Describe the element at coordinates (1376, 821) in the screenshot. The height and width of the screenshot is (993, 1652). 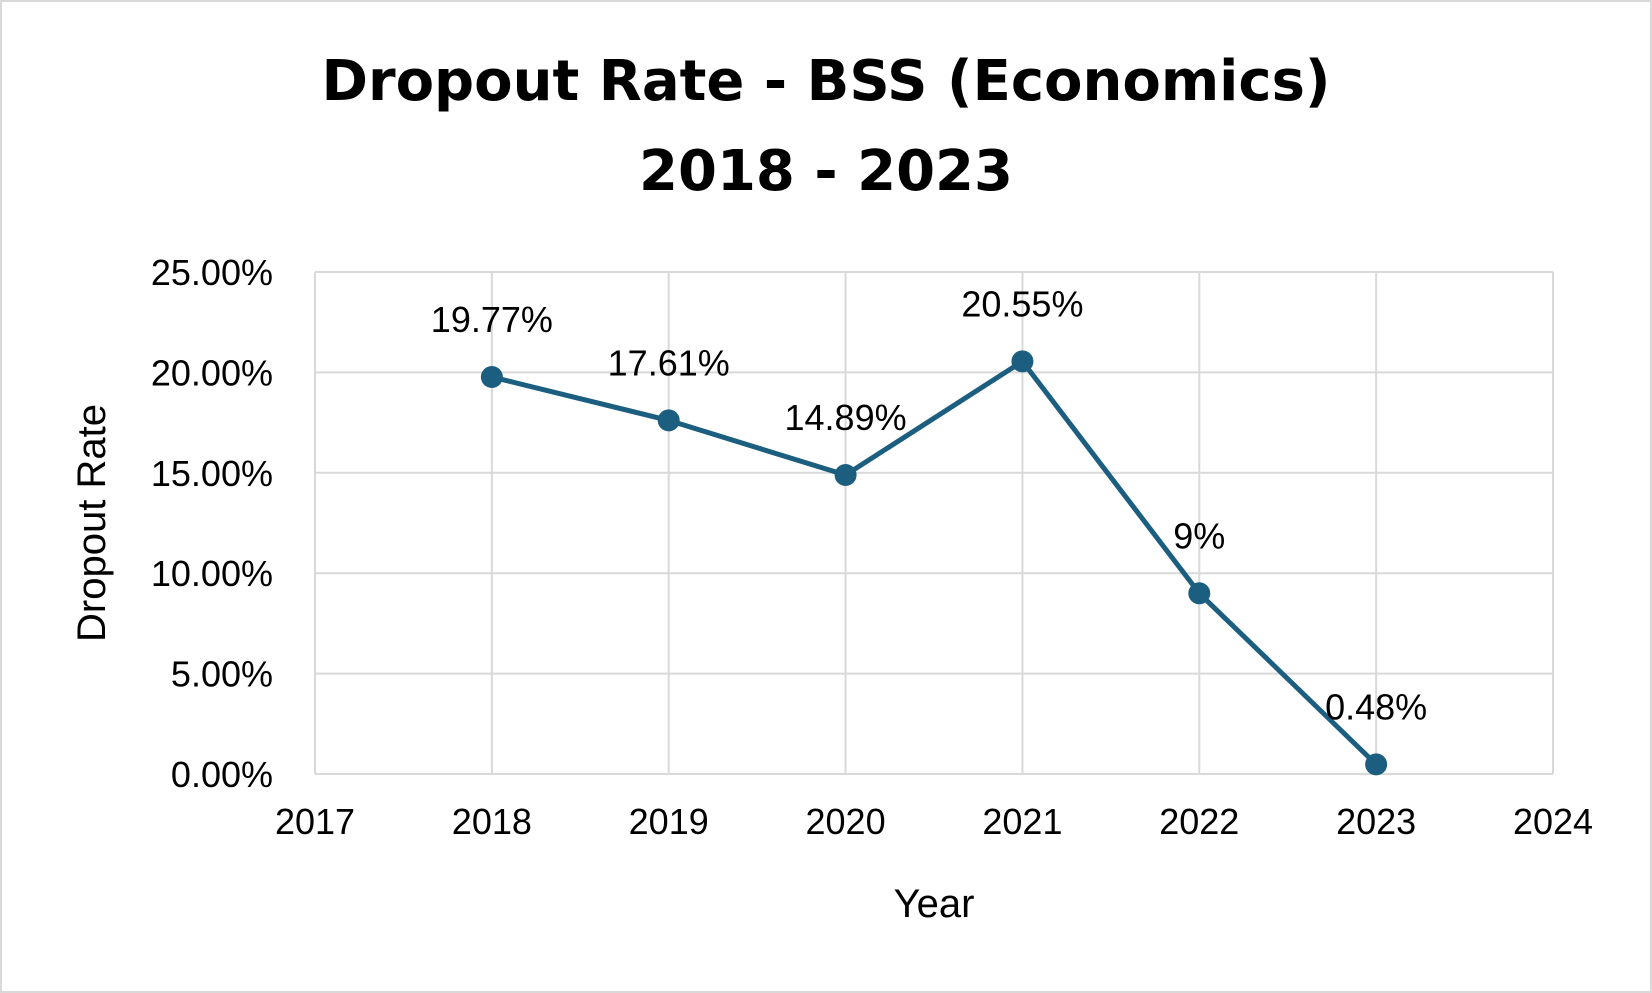
I see `x-tick-label: 2023` at that location.